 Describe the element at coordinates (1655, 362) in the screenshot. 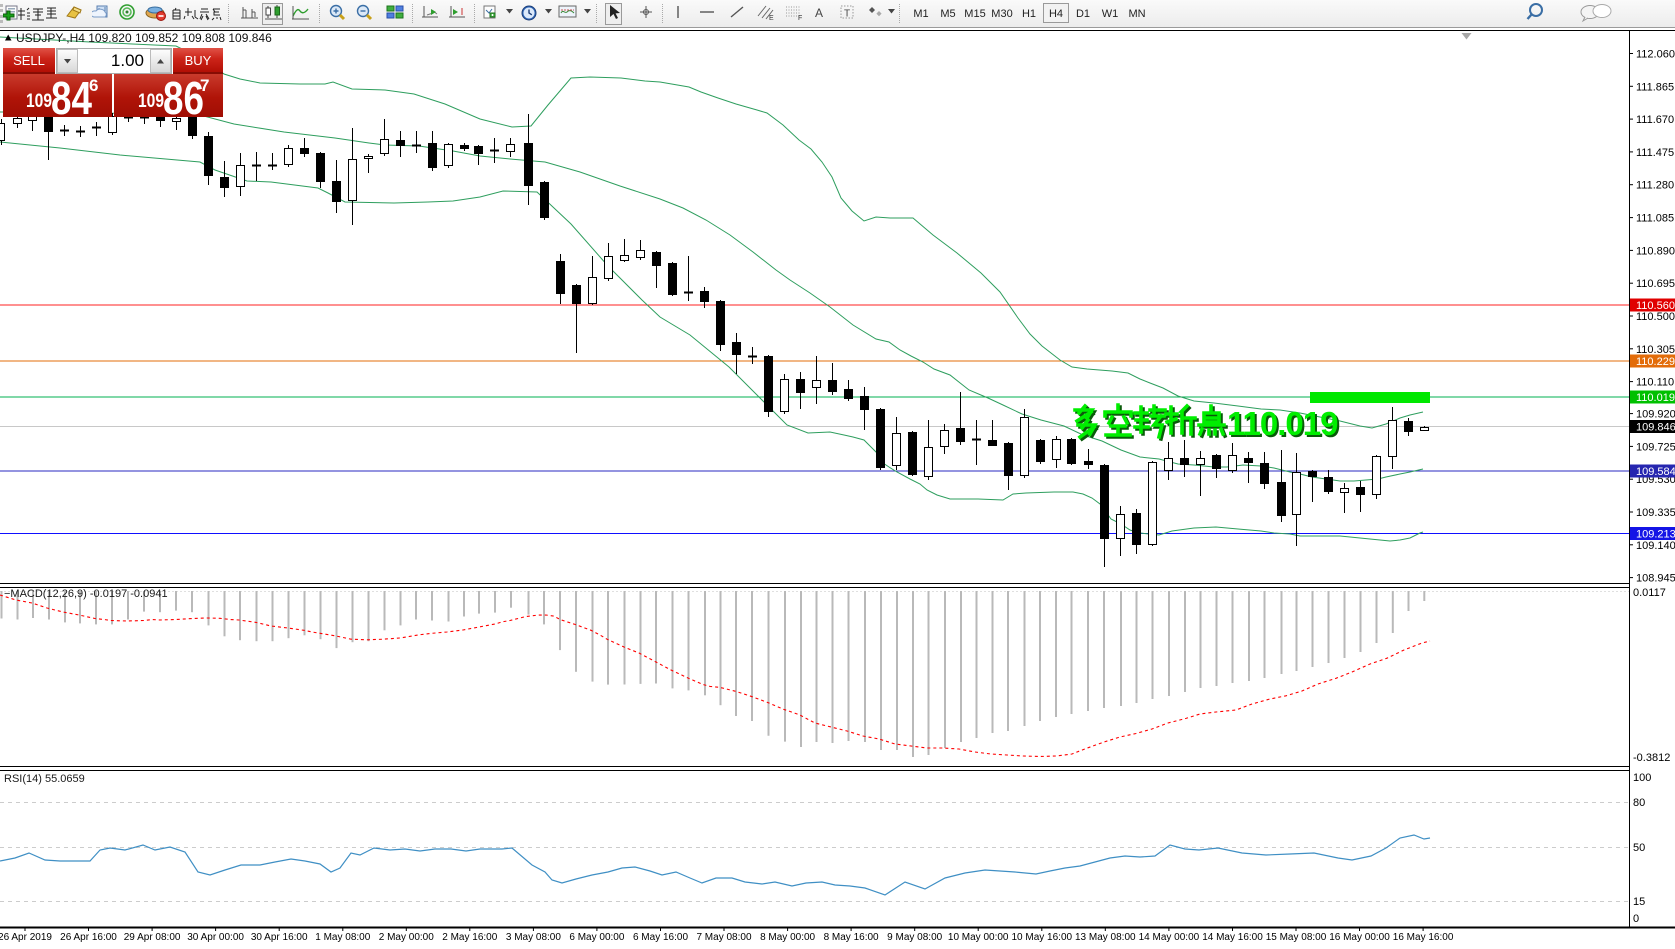

I see `svg-text: 110.229` at that location.